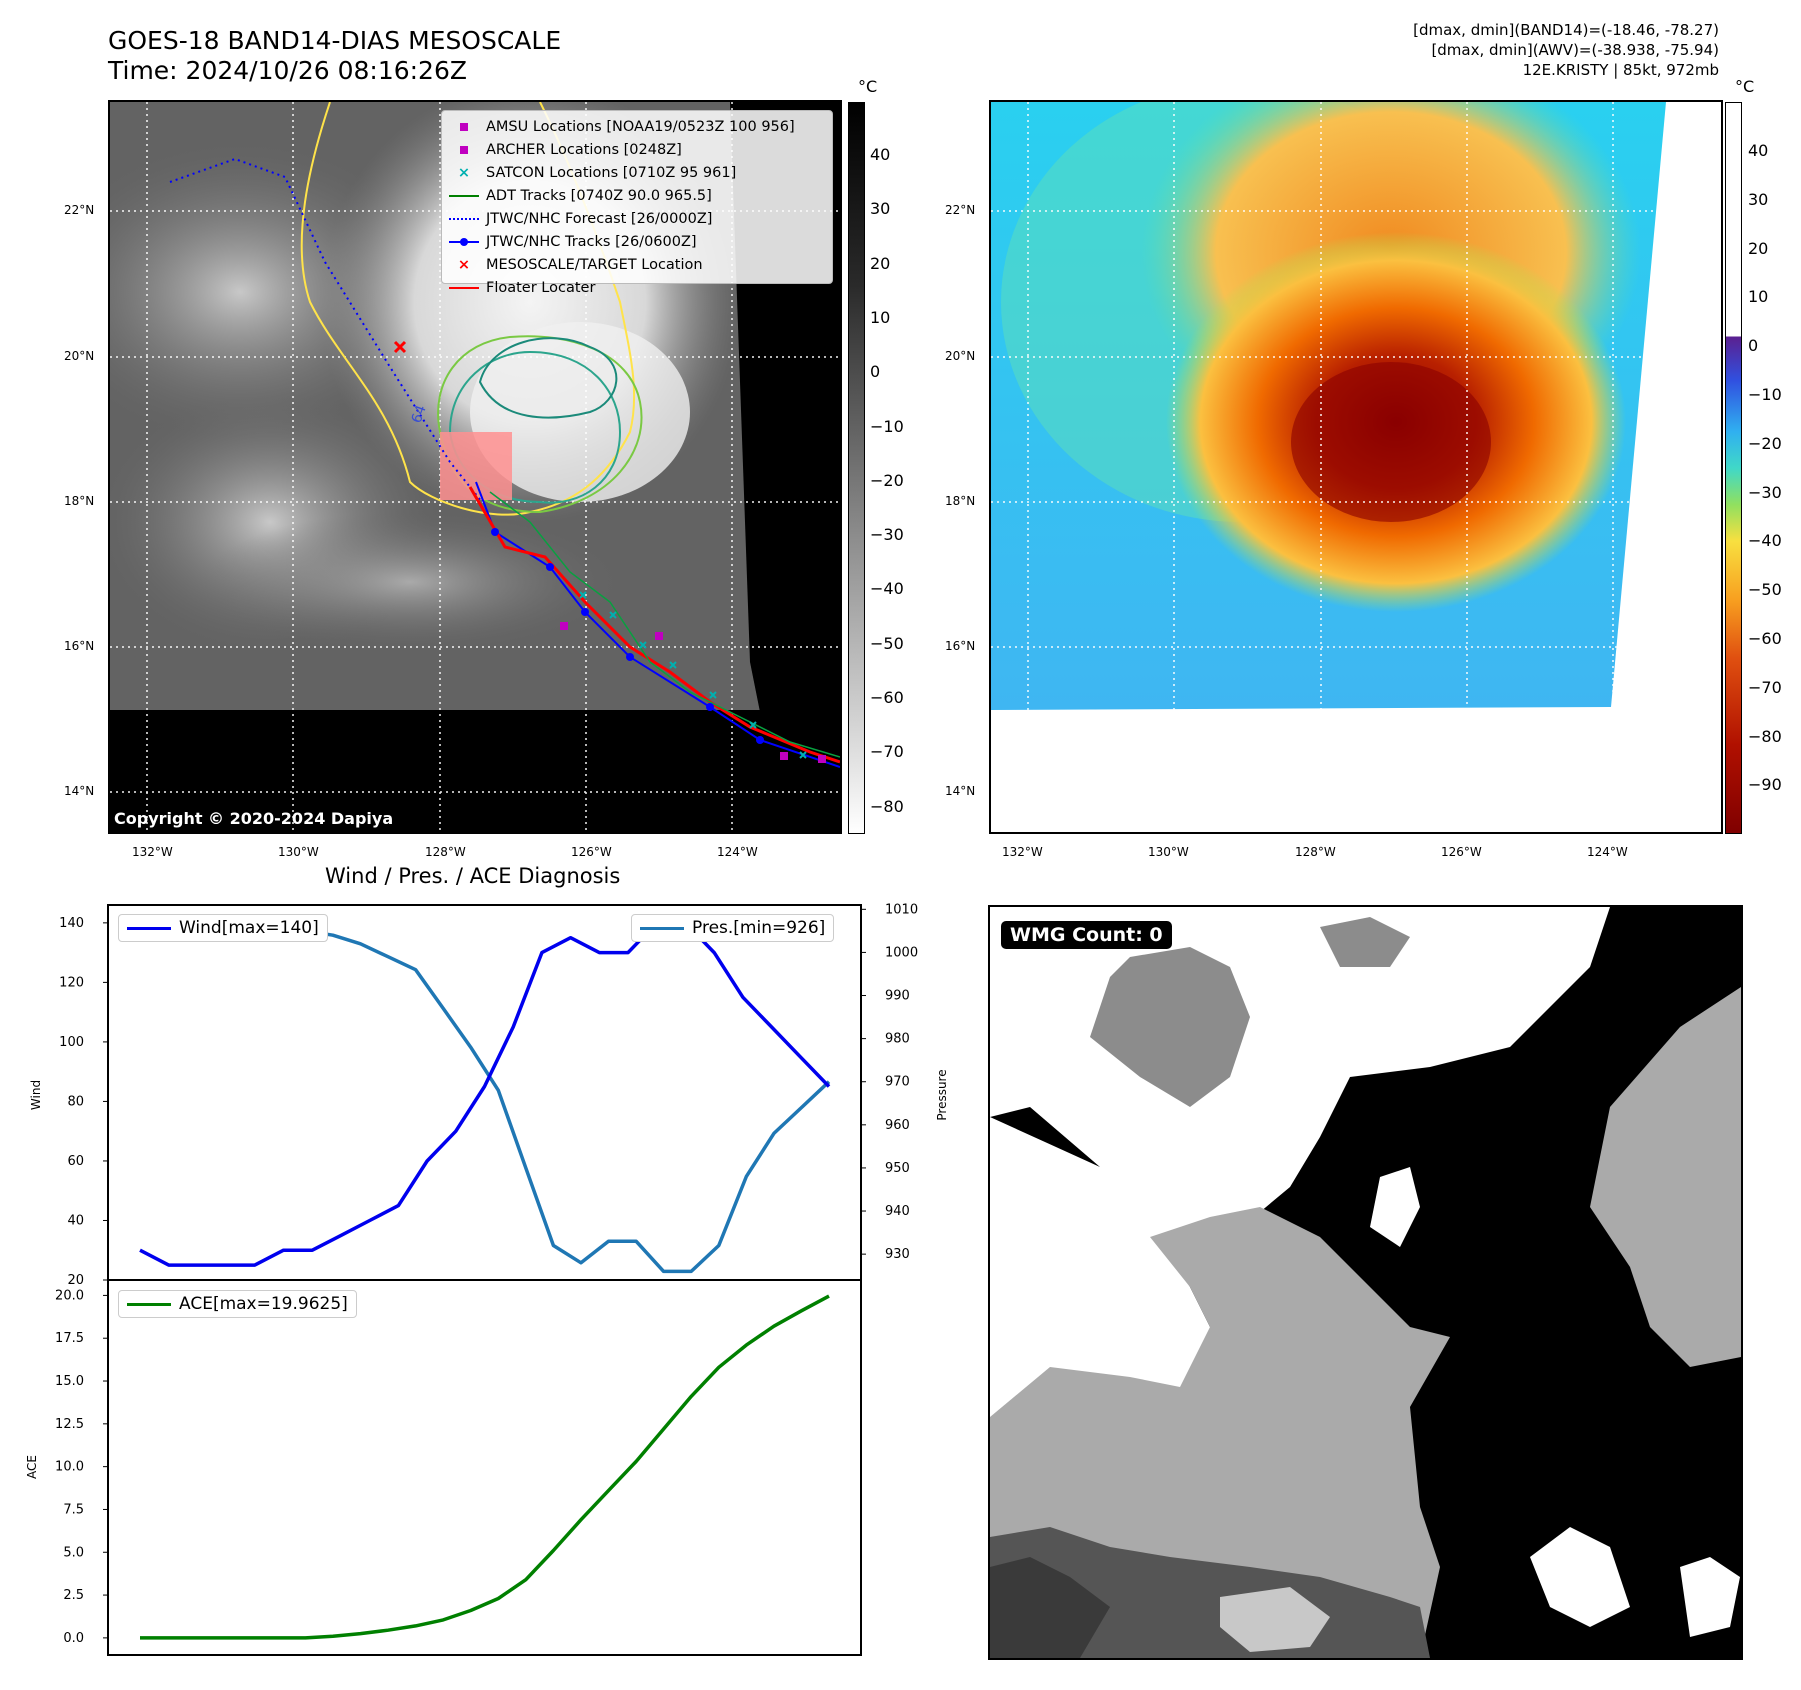 The height and width of the screenshot is (1690, 1801). I want to click on wind-legend: Wind[max=140], so click(223, 928).